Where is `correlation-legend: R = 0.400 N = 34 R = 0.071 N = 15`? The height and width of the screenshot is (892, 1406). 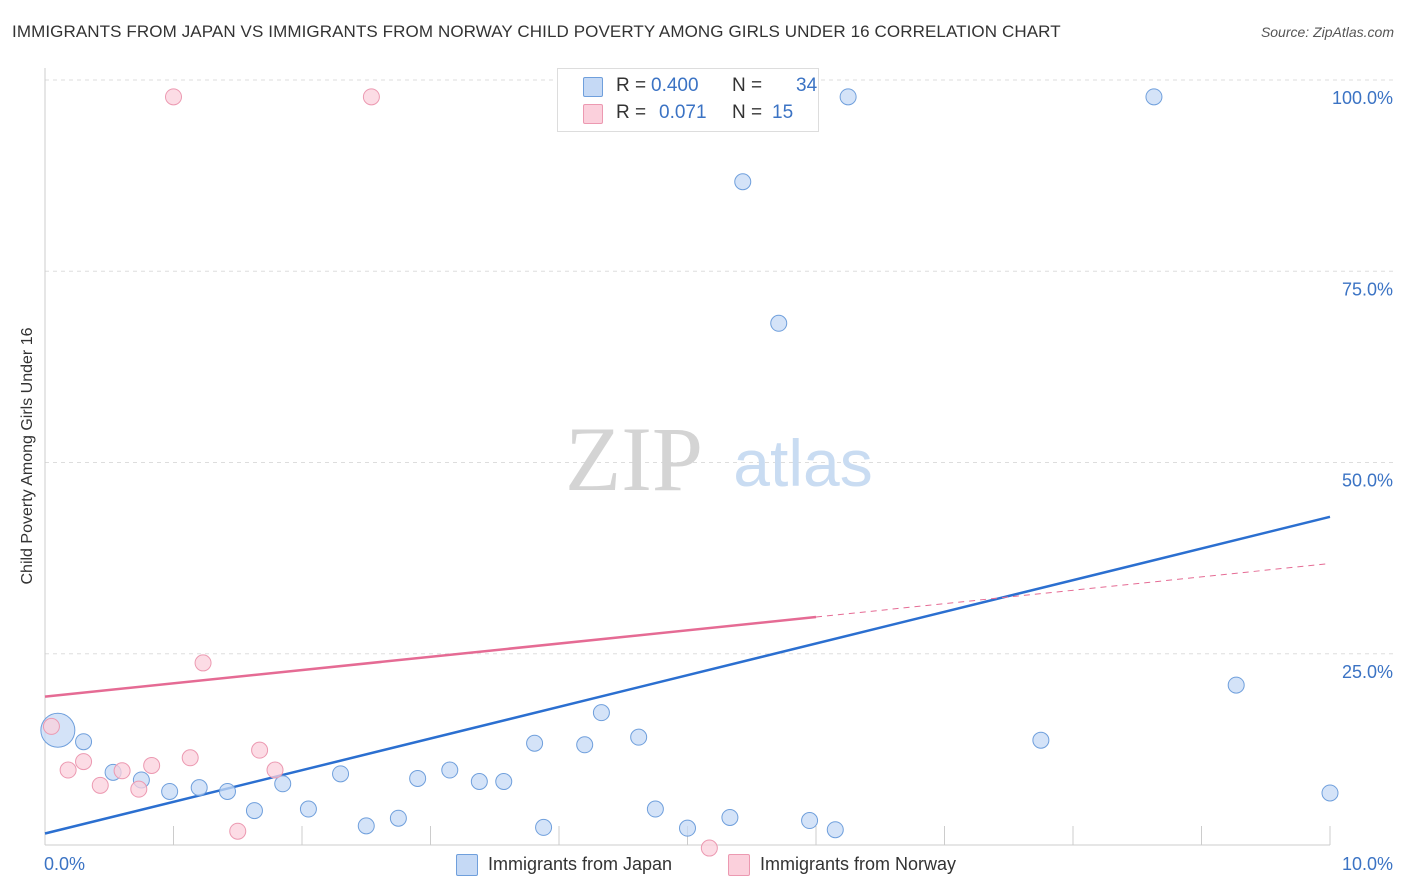
correlation-legend: R = 0.400 N = 34 R = 0.071 N = 15 is located at coordinates (688, 100).